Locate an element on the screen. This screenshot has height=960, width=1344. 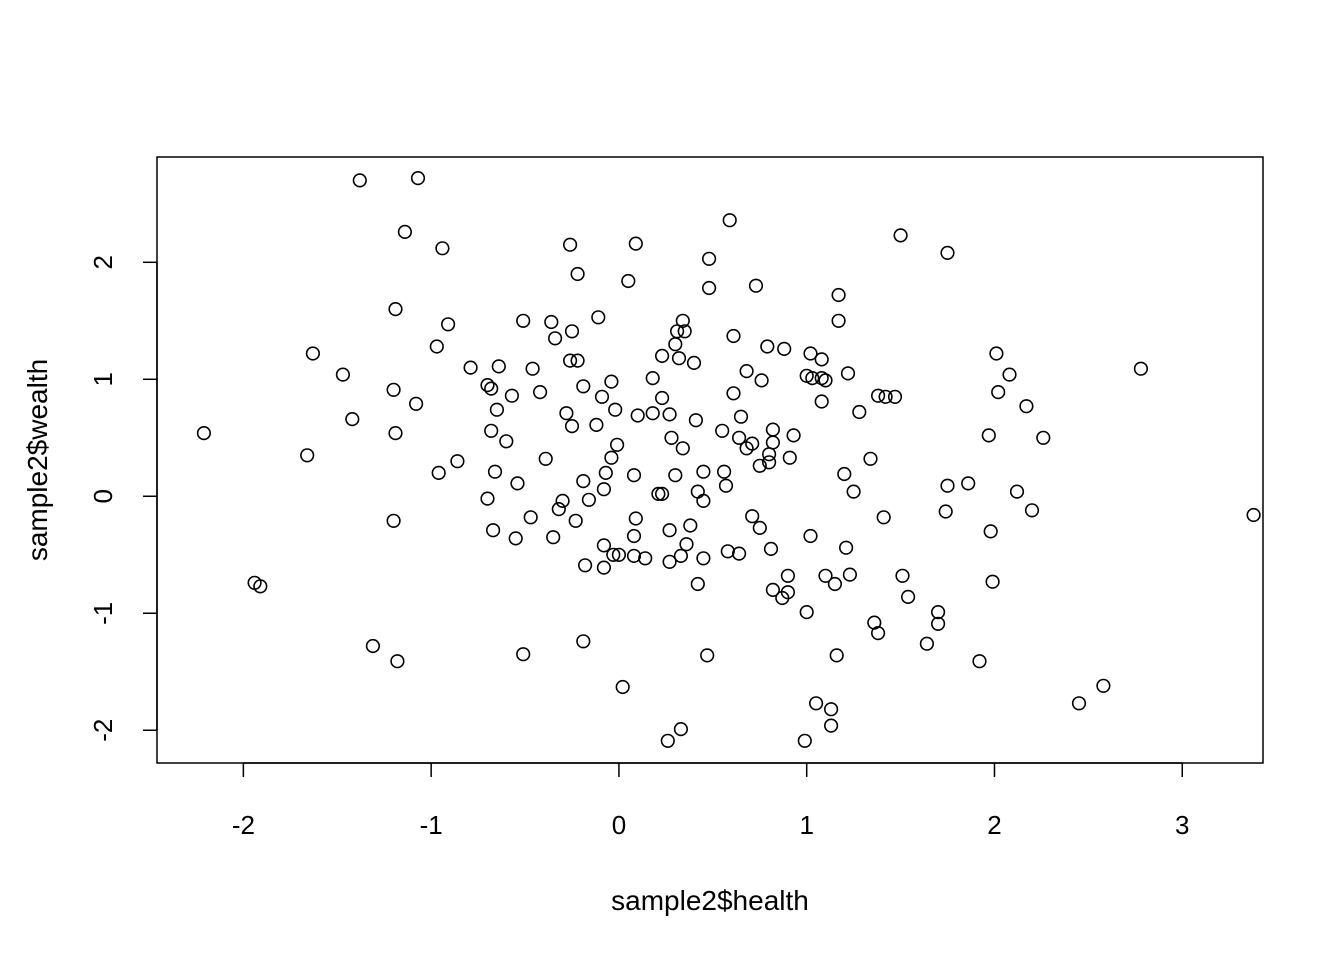
y-tick-label: 1 is located at coordinates (103, 379).